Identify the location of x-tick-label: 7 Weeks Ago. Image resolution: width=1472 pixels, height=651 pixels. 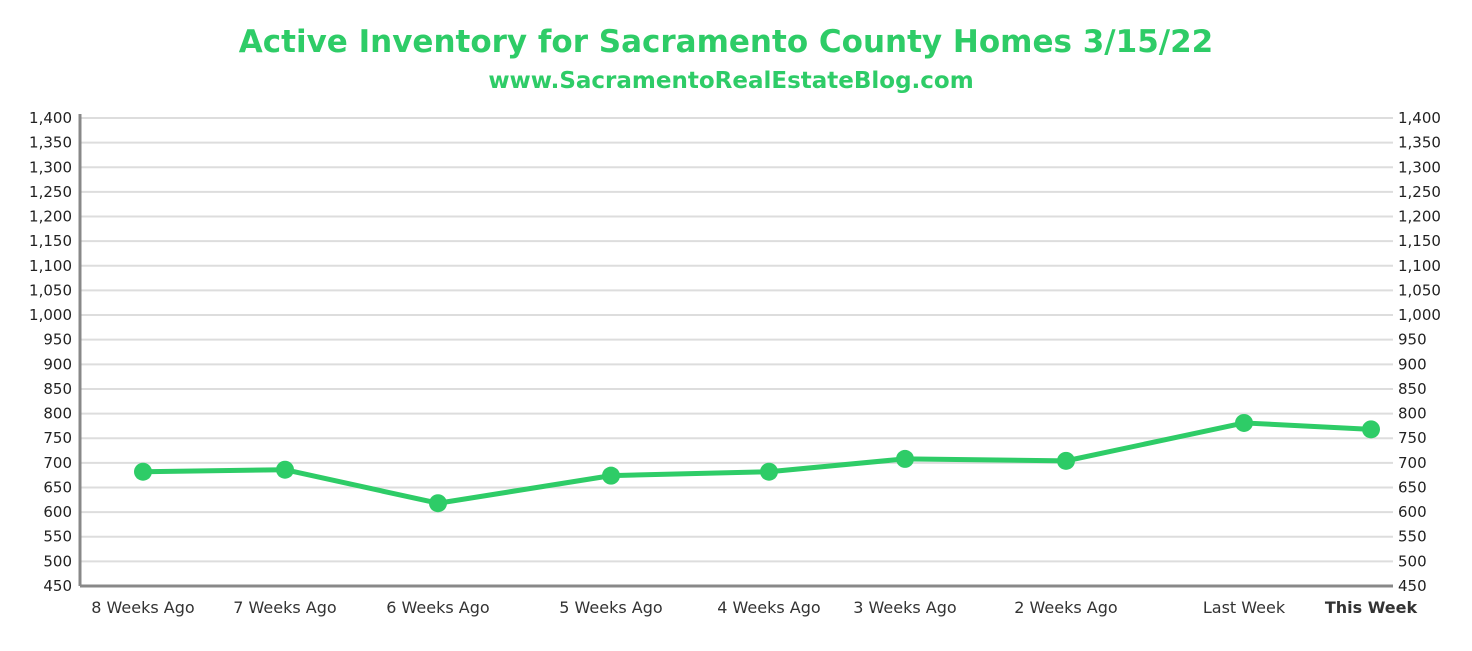
(284, 607).